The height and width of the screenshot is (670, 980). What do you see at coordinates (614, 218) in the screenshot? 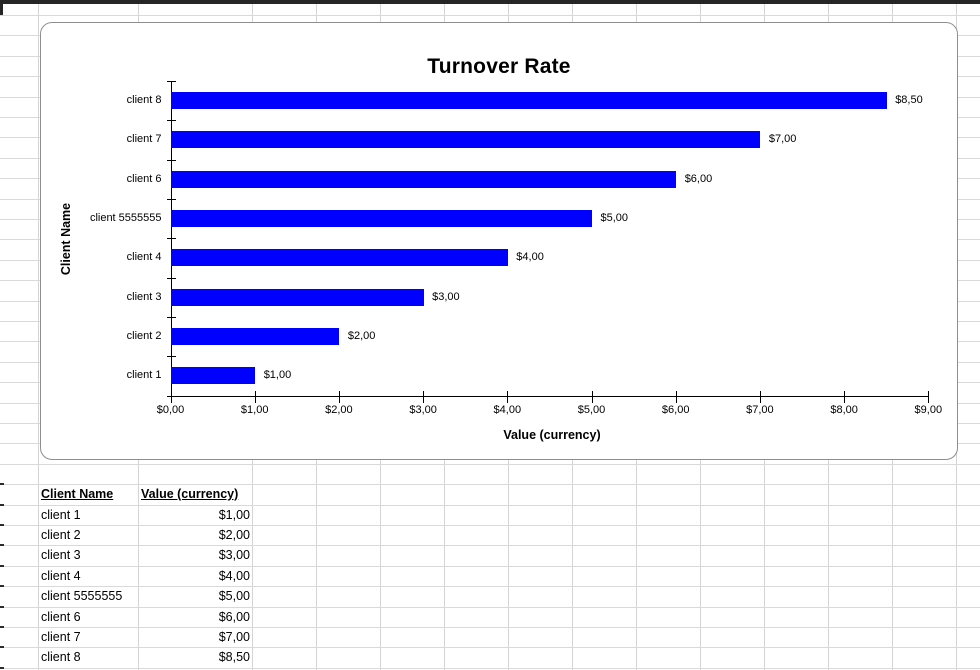
I see `bar-value-label: $5,00` at bounding box center [614, 218].